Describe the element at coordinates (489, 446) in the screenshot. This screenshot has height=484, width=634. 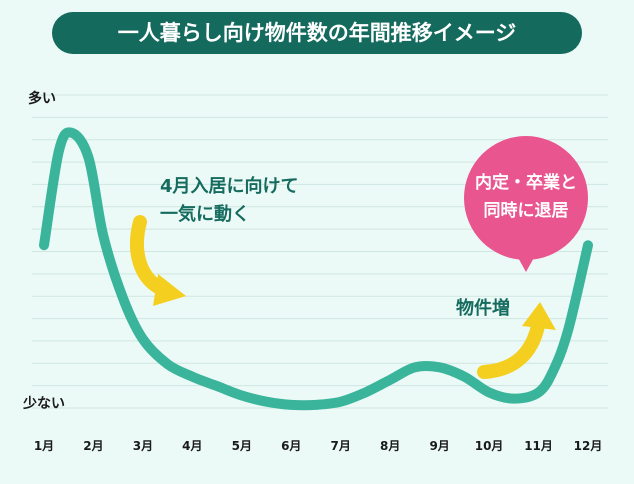
I see `x-tick-label: 10月` at that location.